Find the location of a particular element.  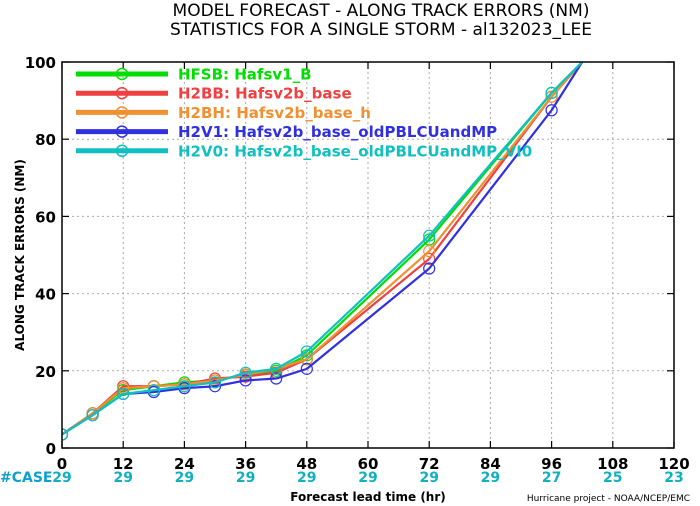

x-tick-label: 72 is located at coordinates (429, 464).